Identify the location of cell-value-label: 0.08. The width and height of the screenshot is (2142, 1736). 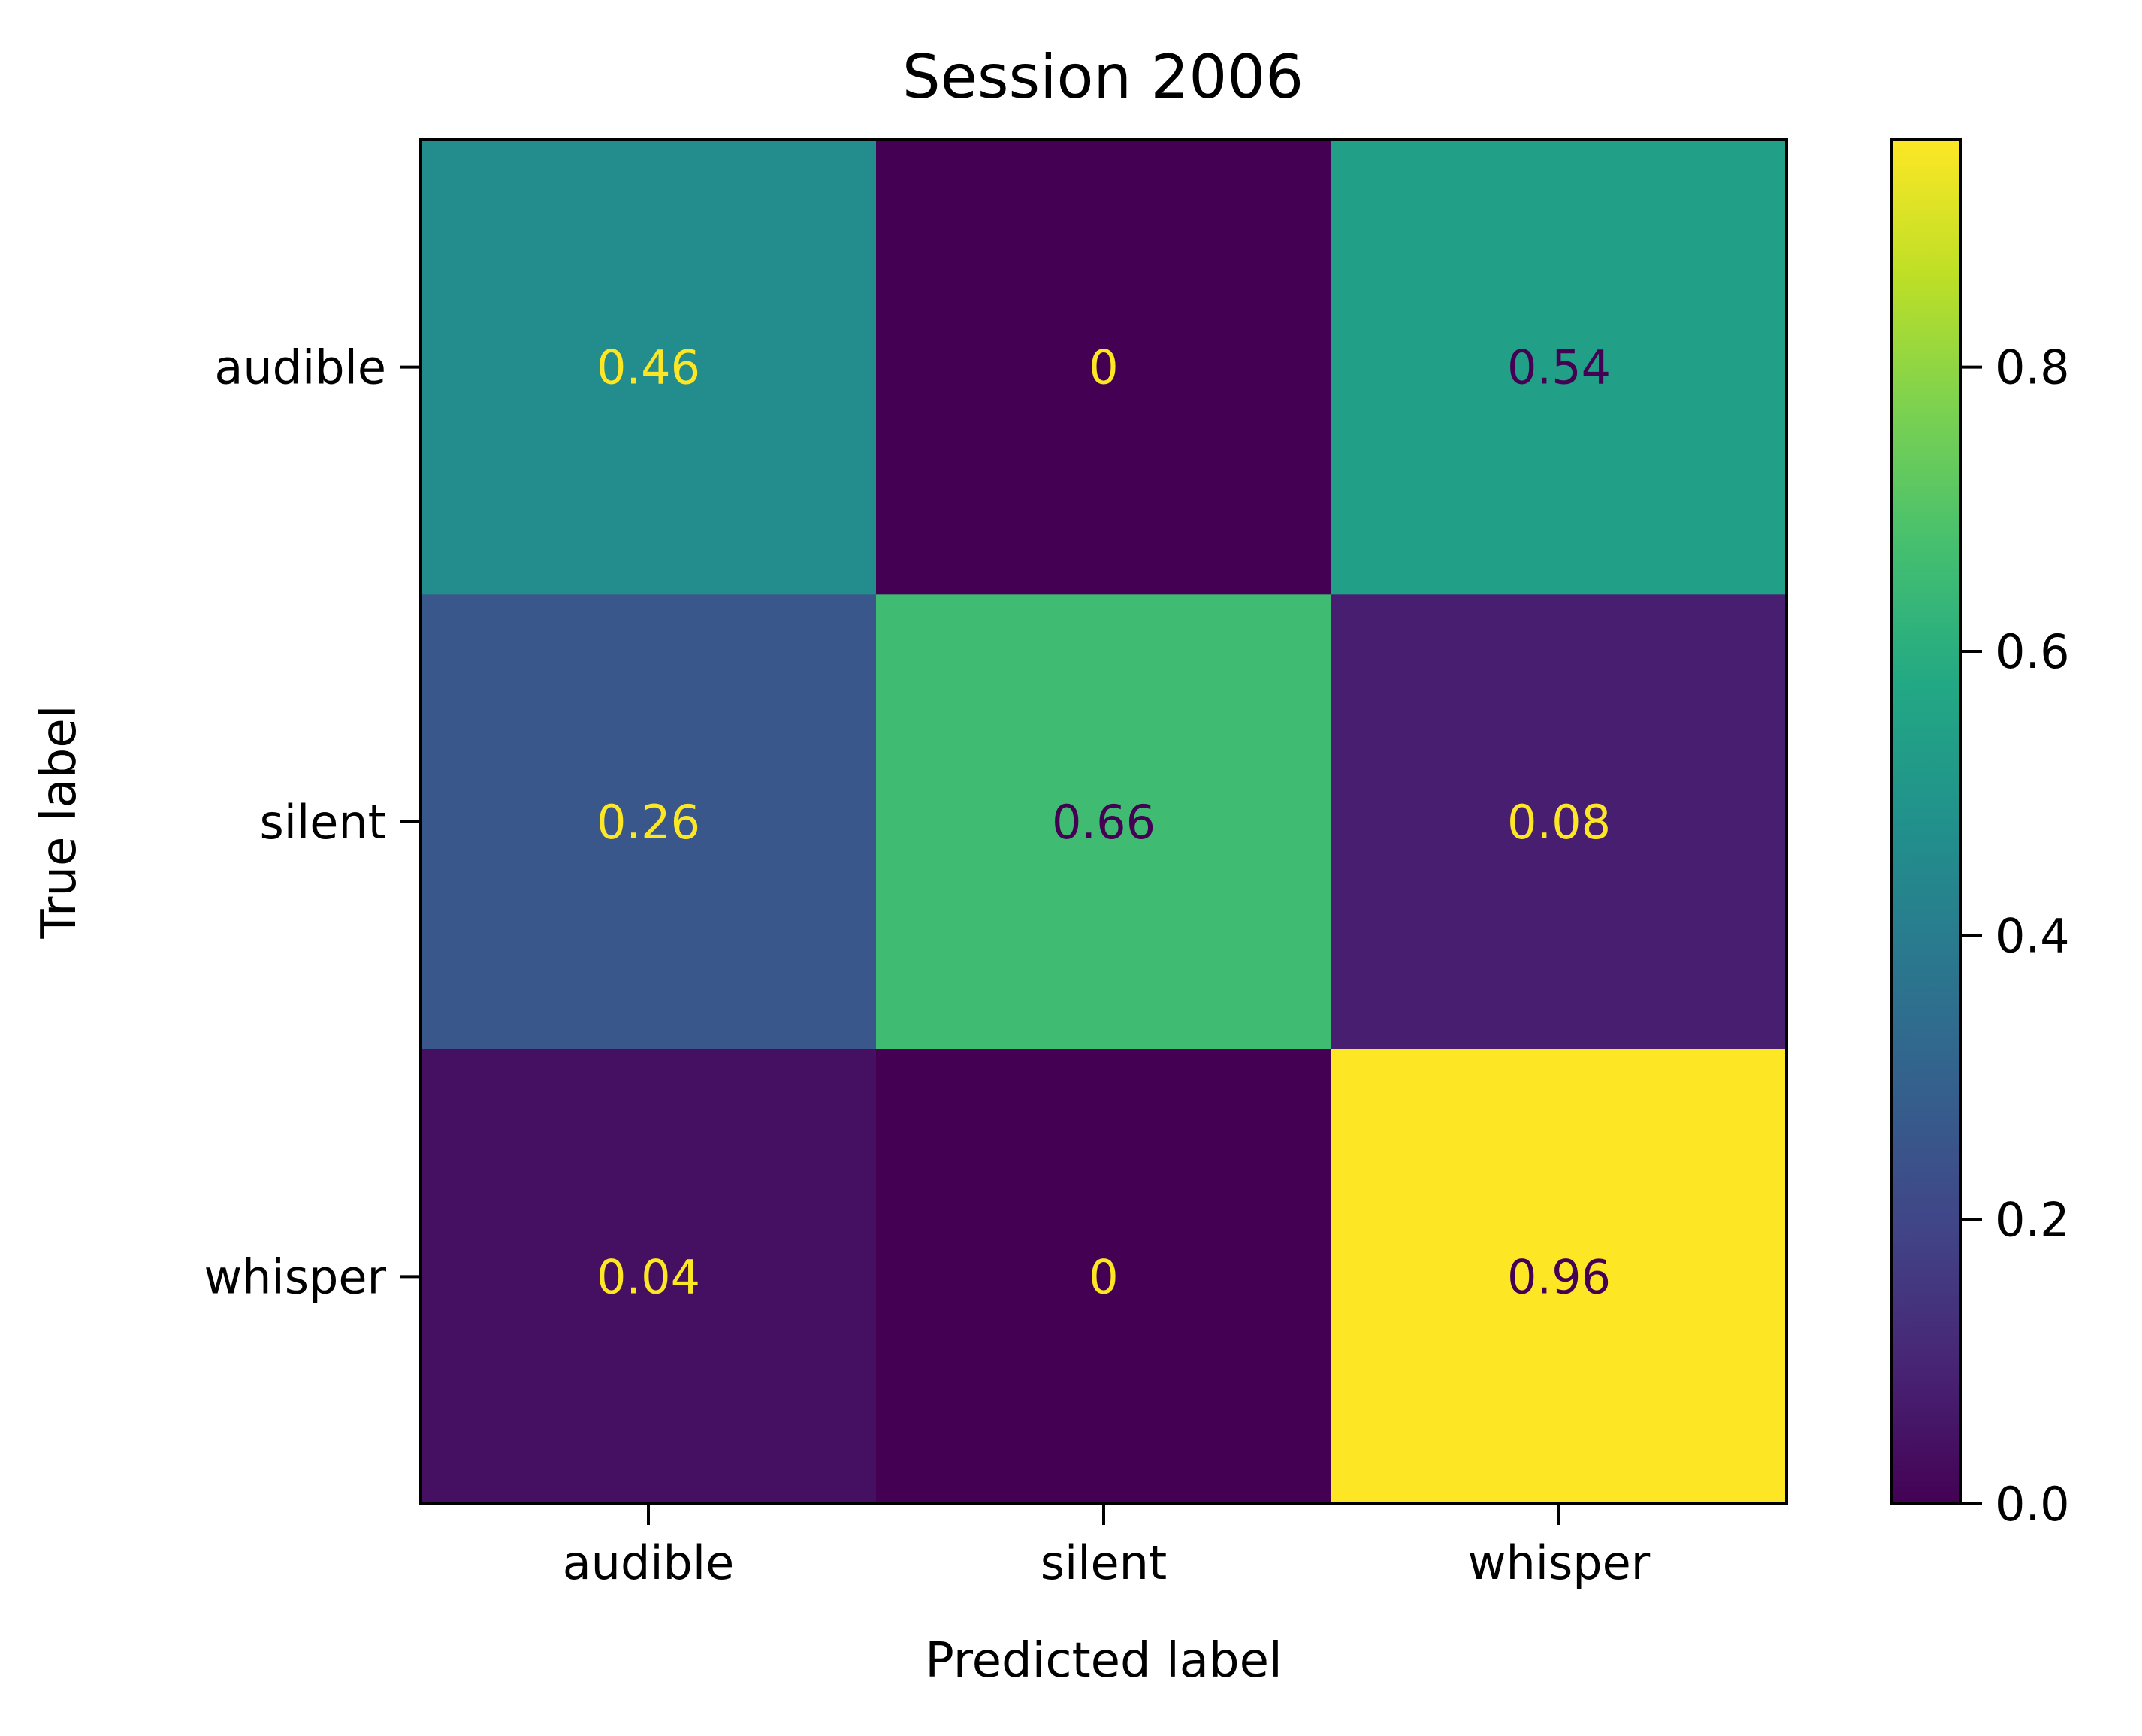
(1559, 822).